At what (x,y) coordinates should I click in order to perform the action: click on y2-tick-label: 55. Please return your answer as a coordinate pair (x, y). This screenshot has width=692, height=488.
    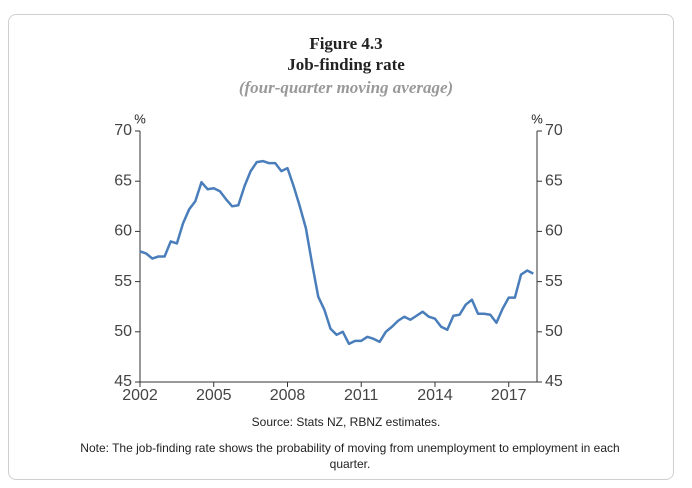
    Looking at the image, I should click on (554, 281).